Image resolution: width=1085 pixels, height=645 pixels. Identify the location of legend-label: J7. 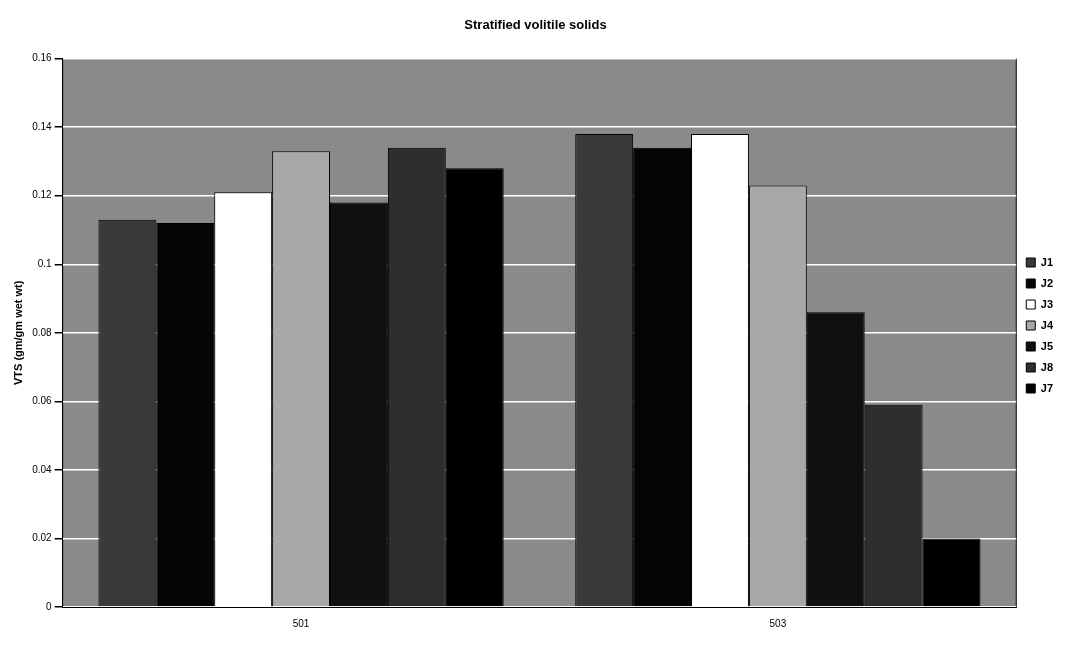
(1047, 387).